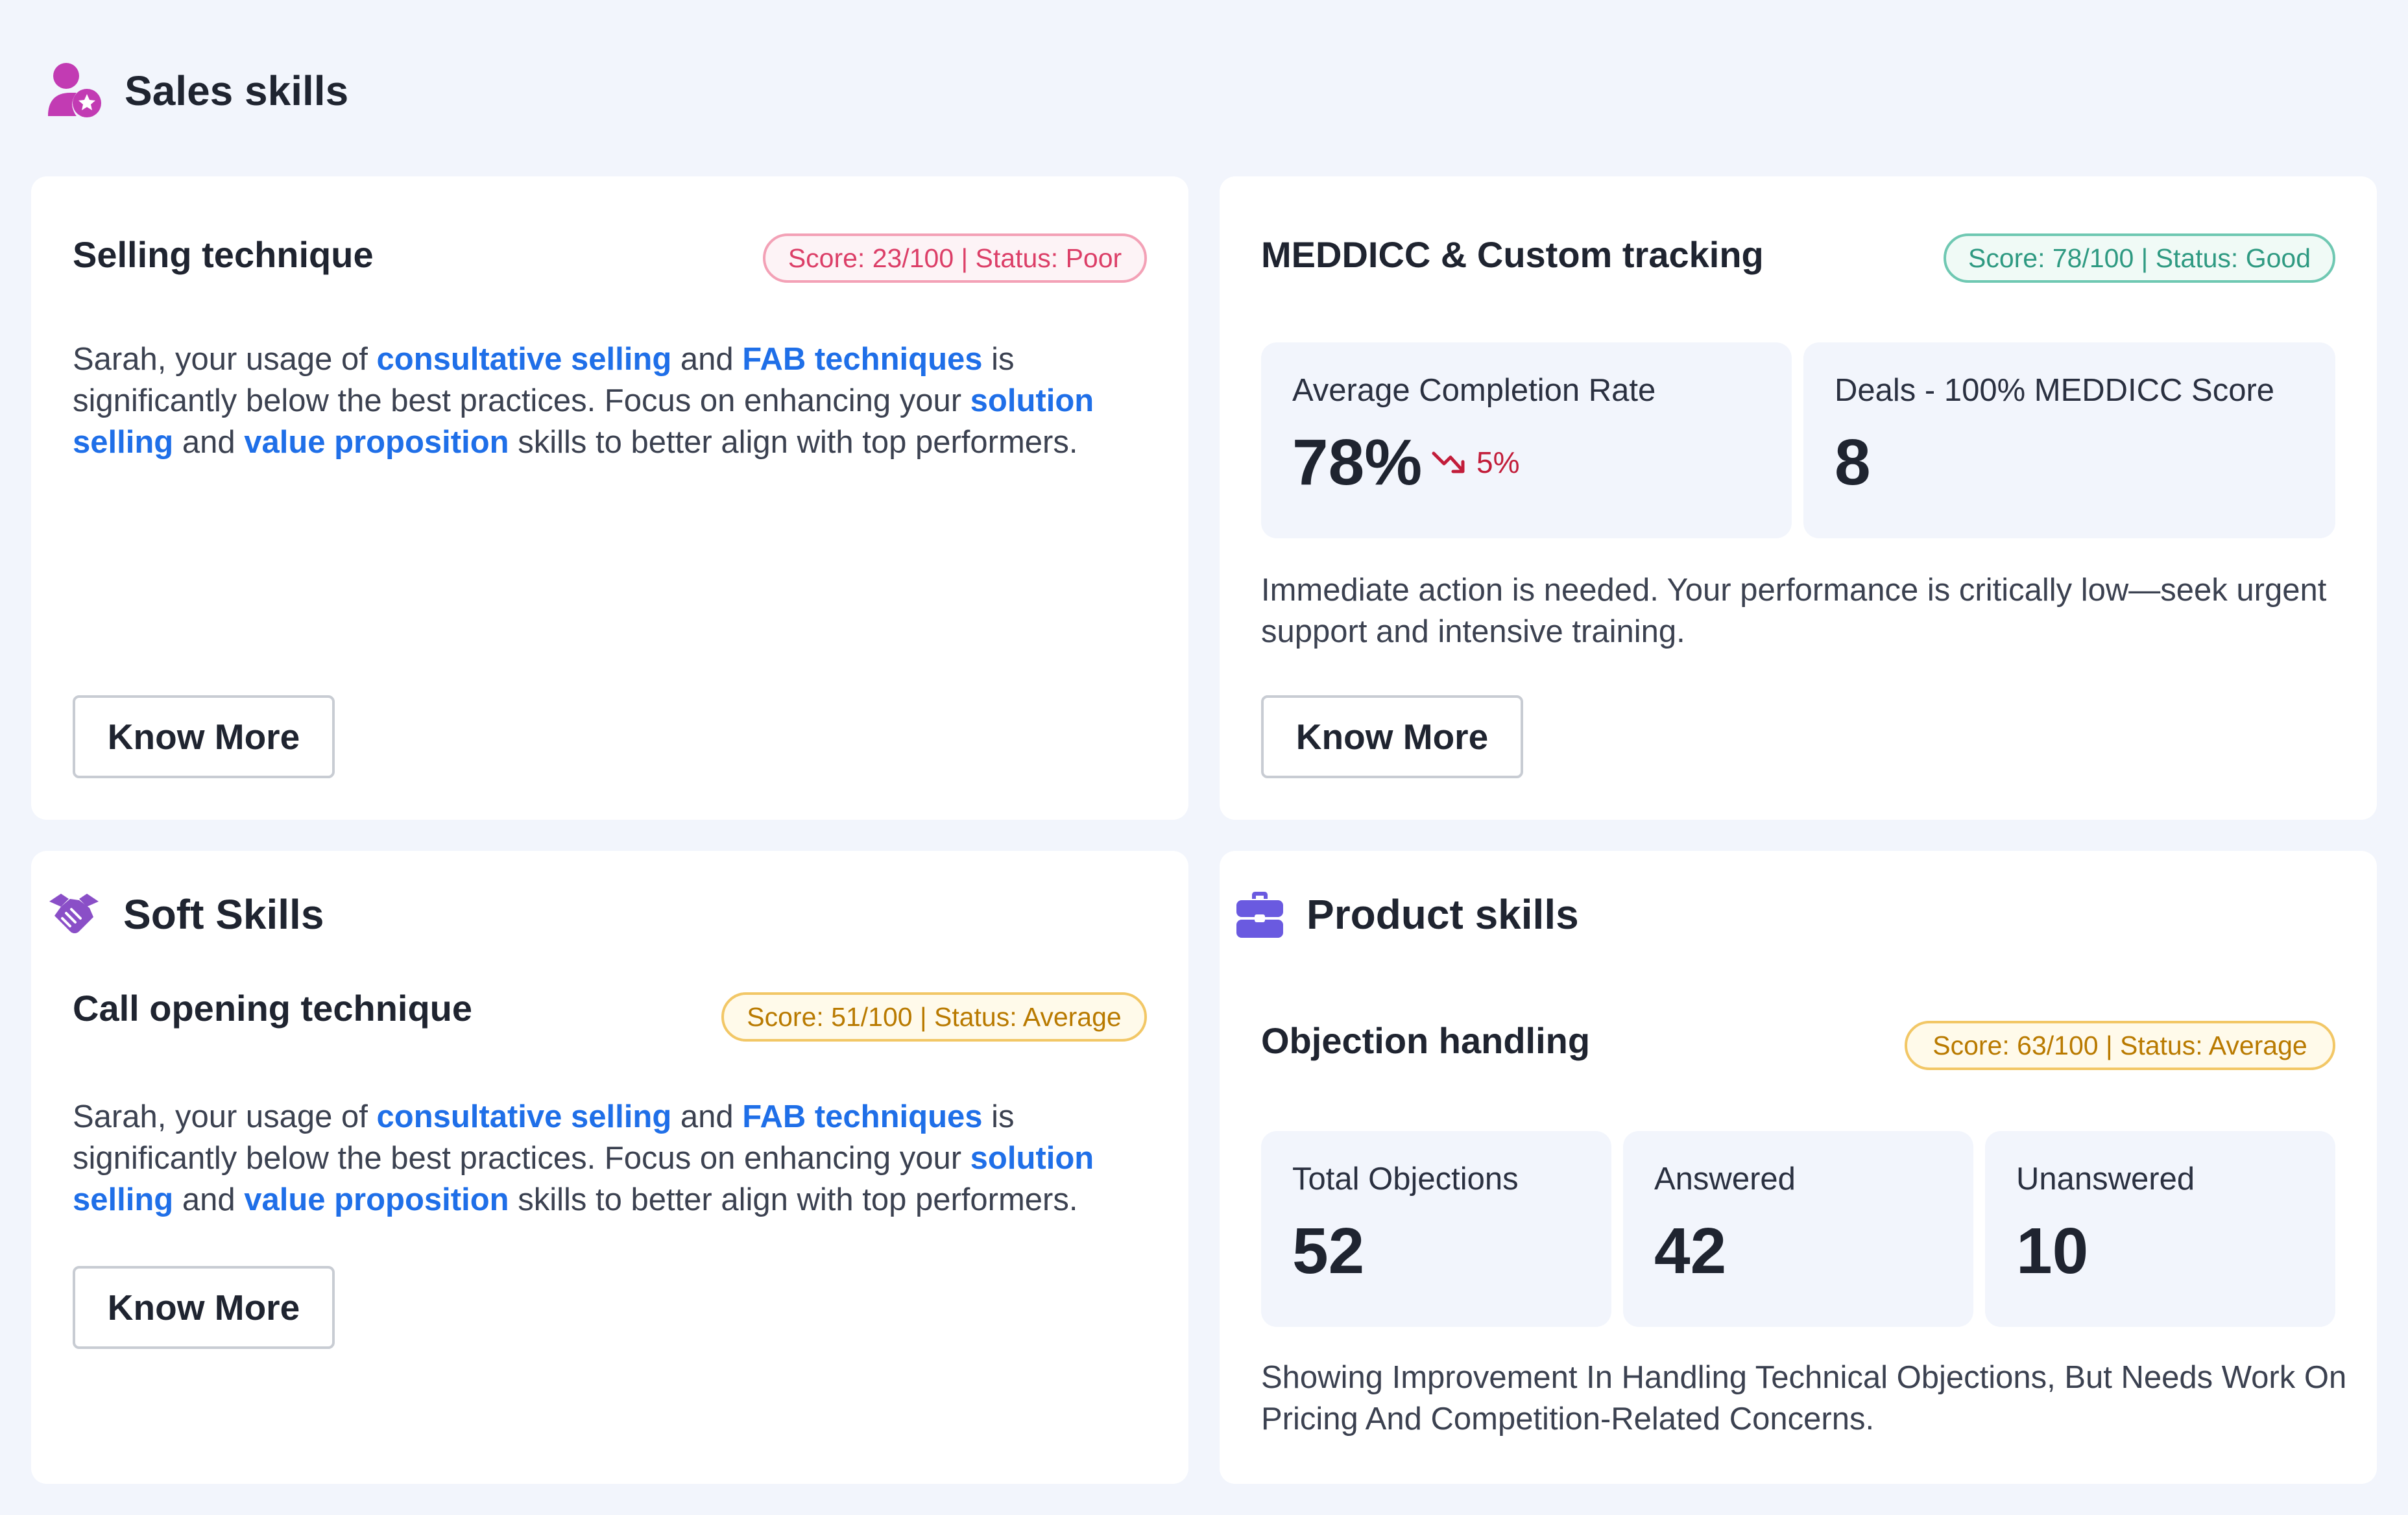  I want to click on trend-value: 5%, so click(1498, 462).